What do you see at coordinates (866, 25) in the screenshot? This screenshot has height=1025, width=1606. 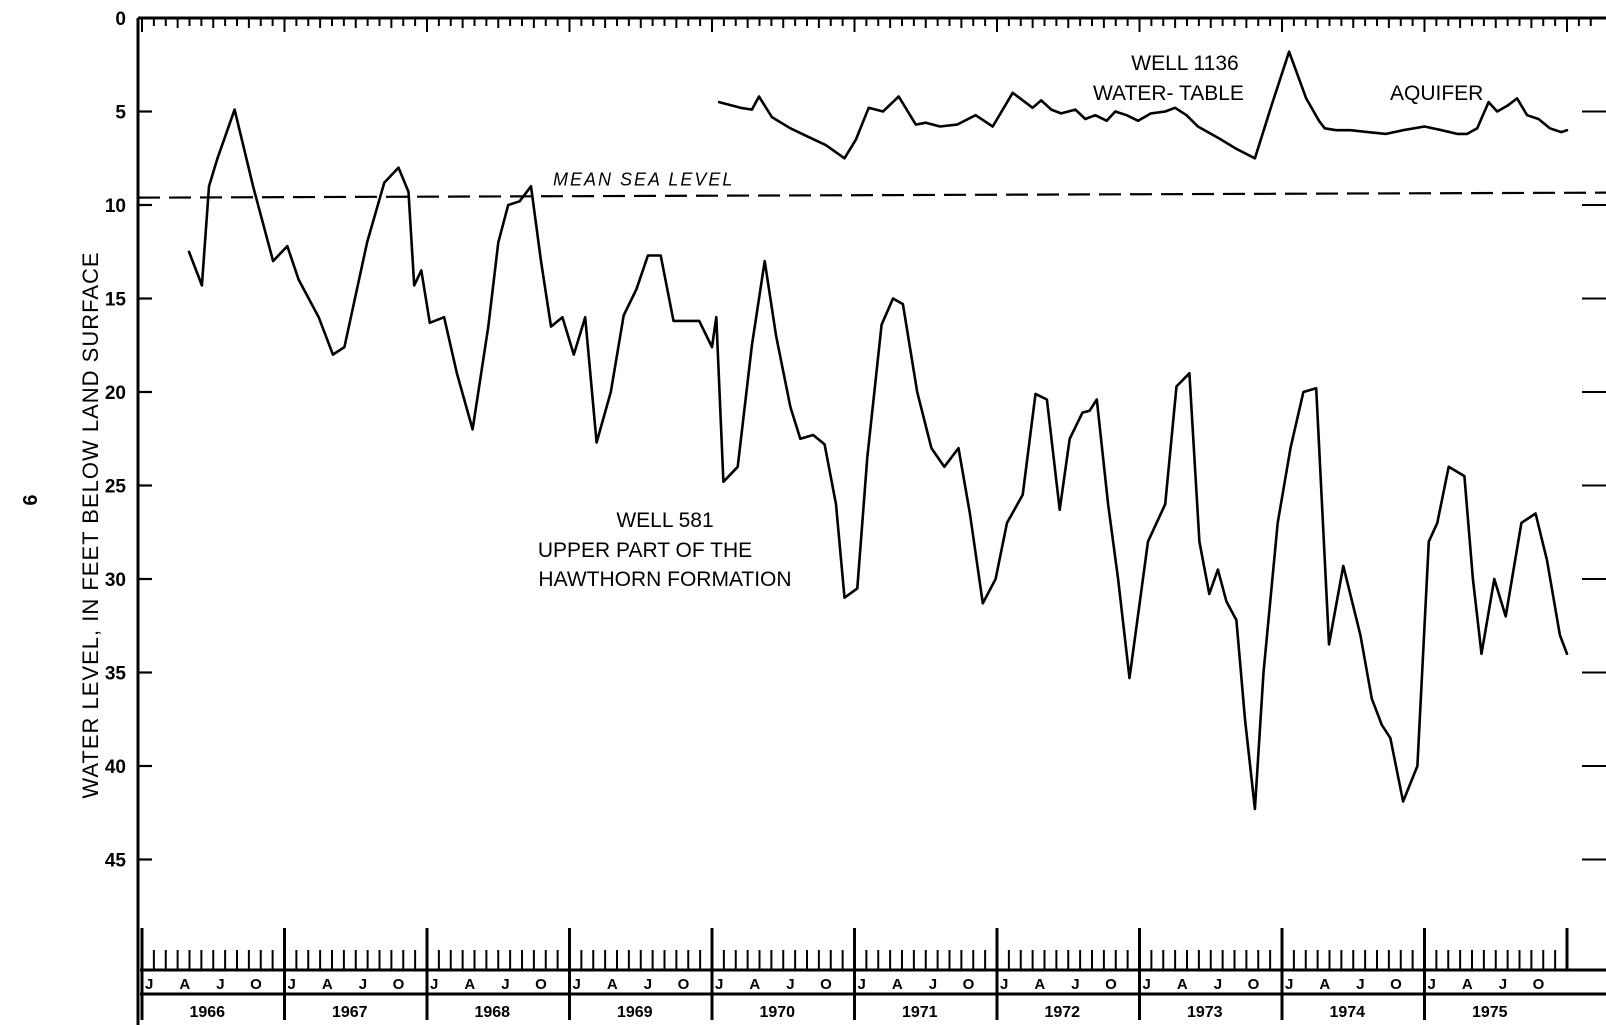 I see `top-tick-ruler` at bounding box center [866, 25].